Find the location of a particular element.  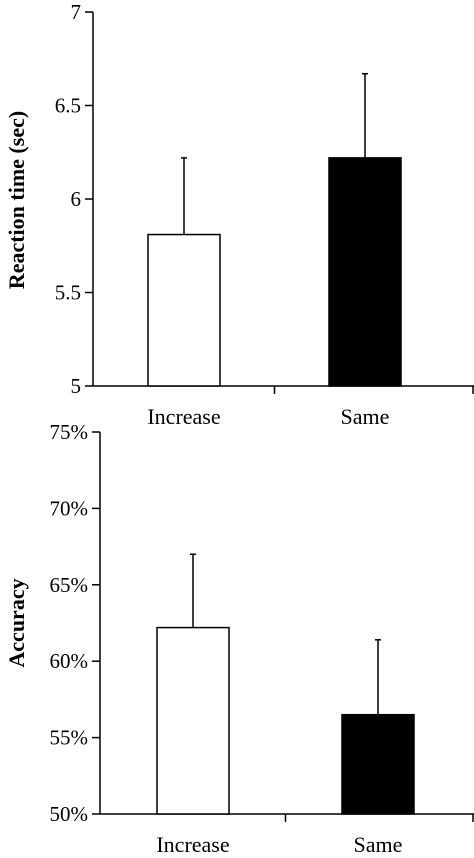

y-tick-label: 60% is located at coordinates (69, 661).